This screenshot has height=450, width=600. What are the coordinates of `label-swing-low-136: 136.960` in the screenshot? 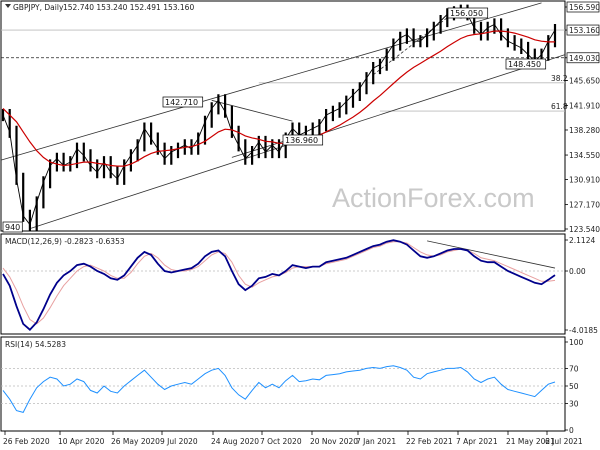 It's located at (301, 140).